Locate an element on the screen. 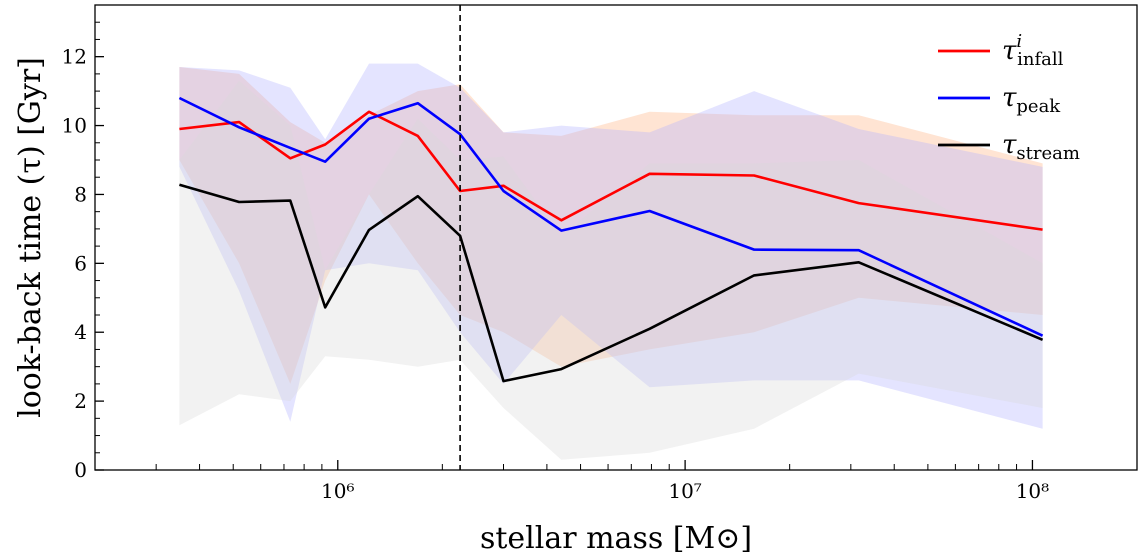 The width and height of the screenshot is (1145, 554). legend-entry-infall: τi infall is located at coordinates (1033, 50).